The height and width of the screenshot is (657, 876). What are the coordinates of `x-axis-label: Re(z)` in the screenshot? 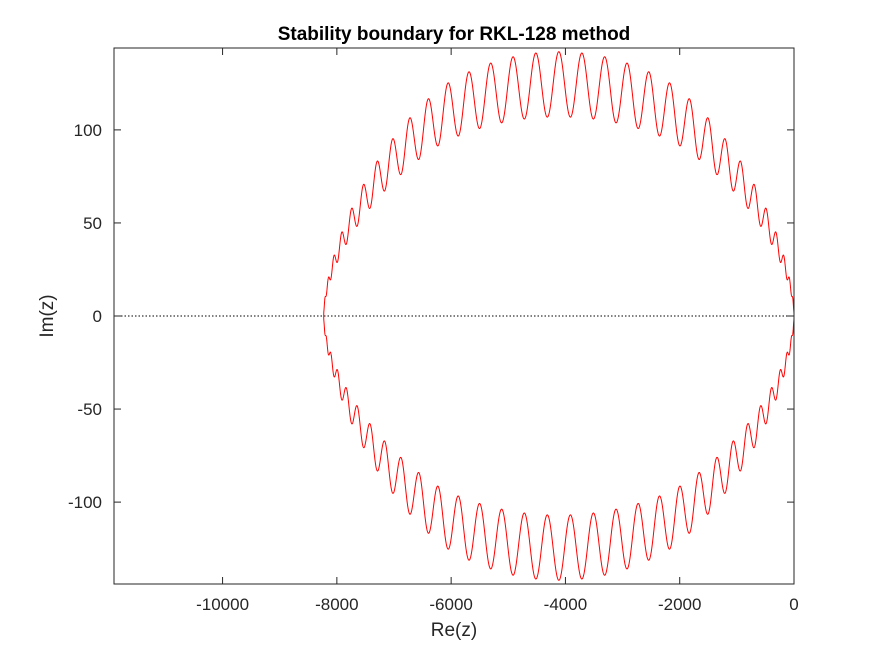 It's located at (454, 630).